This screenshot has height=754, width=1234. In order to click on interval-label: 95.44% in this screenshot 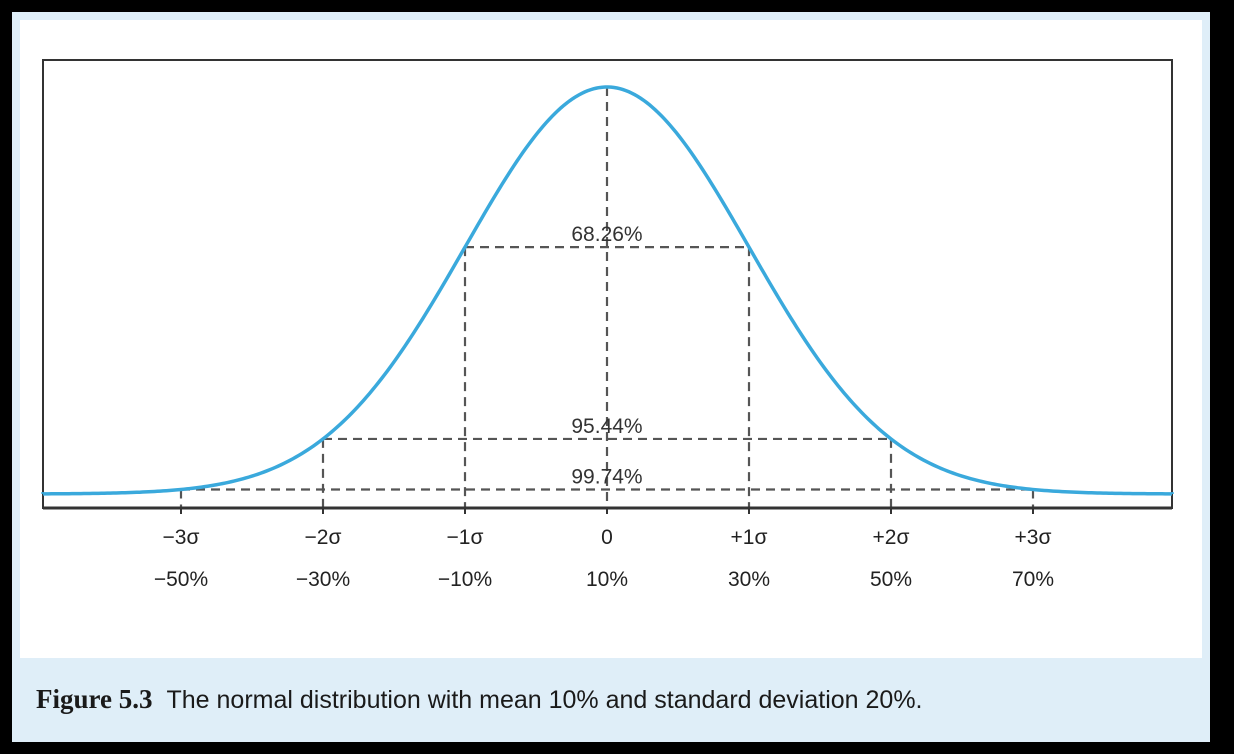, I will do `click(606, 426)`.